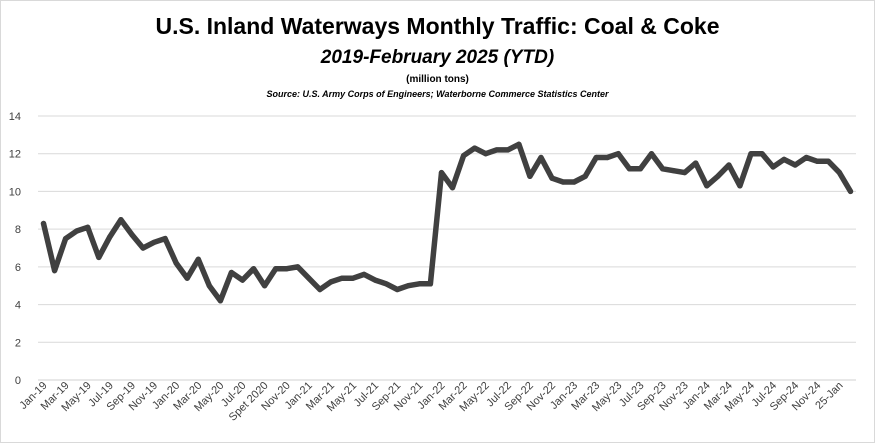 The image size is (875, 443). What do you see at coordinates (18, 268) in the screenshot?
I see `y-tick-label: 6` at bounding box center [18, 268].